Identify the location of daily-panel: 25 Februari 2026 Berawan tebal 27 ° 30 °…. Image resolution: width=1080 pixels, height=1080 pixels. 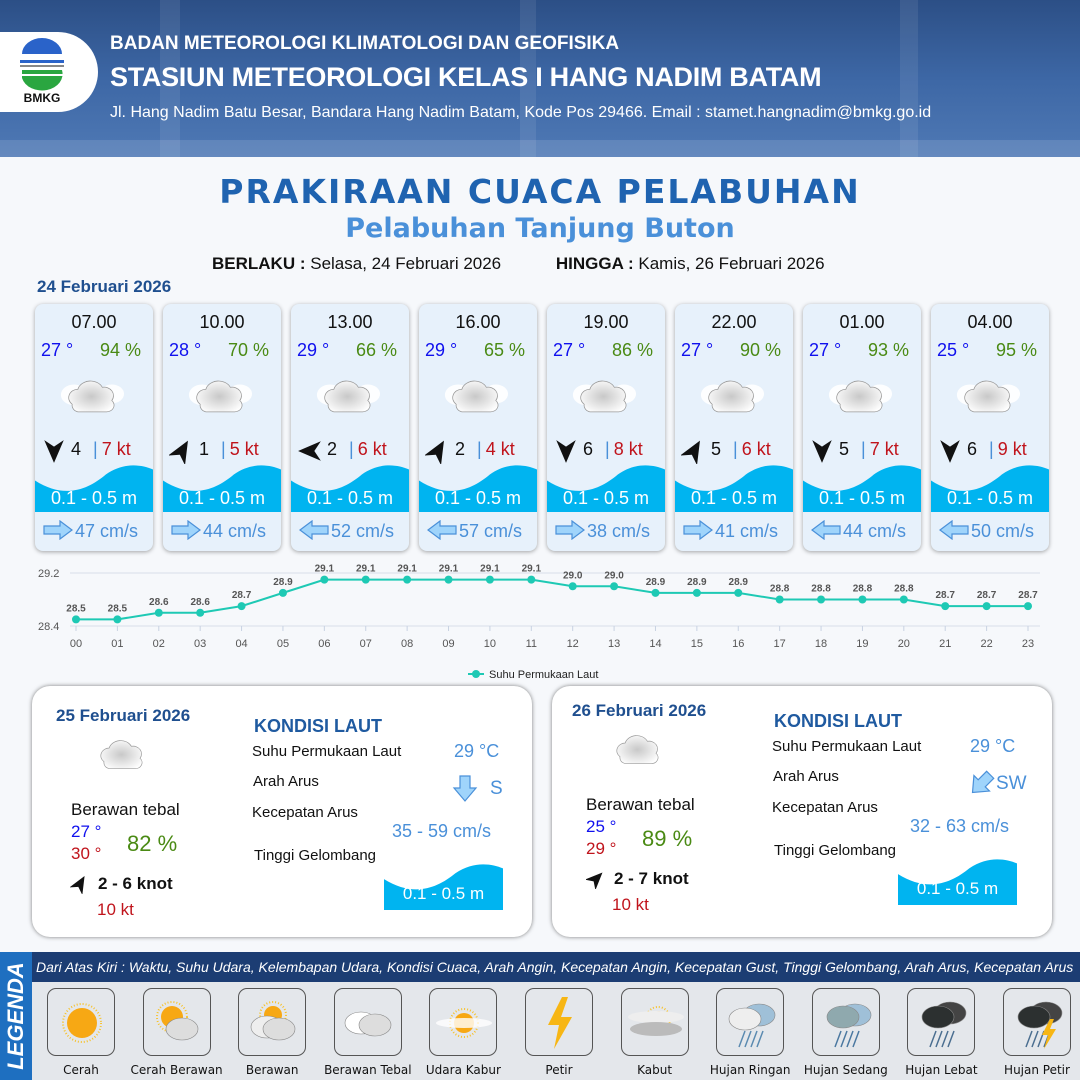
(282, 811).